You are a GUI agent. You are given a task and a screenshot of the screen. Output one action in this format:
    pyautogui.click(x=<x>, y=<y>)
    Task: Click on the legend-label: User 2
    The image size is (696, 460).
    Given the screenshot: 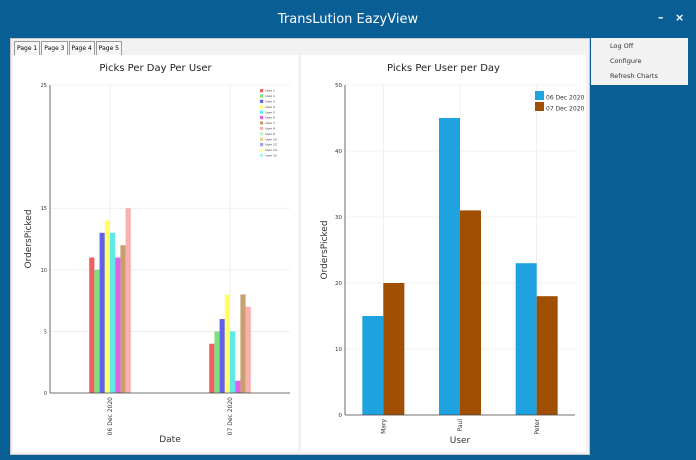 What is the action you would take?
    pyautogui.click(x=270, y=96)
    